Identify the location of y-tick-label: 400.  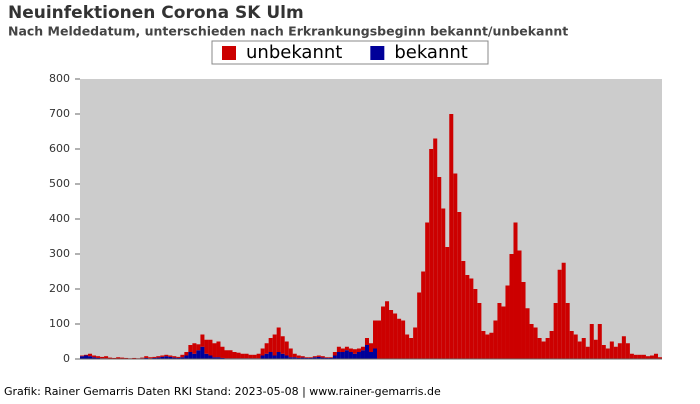
(59, 218).